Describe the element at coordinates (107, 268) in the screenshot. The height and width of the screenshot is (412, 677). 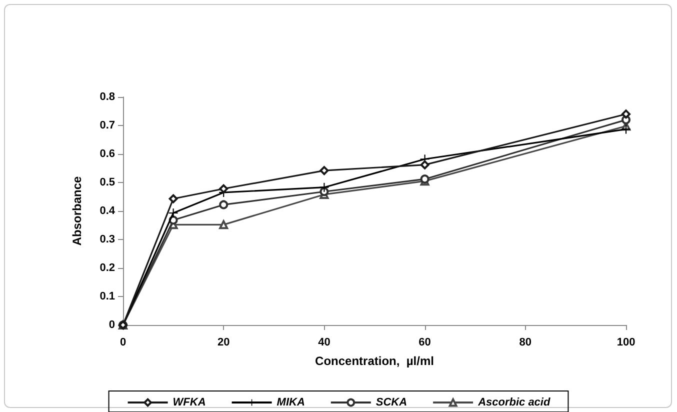
I see `y-tick-label: 0.2` at that location.